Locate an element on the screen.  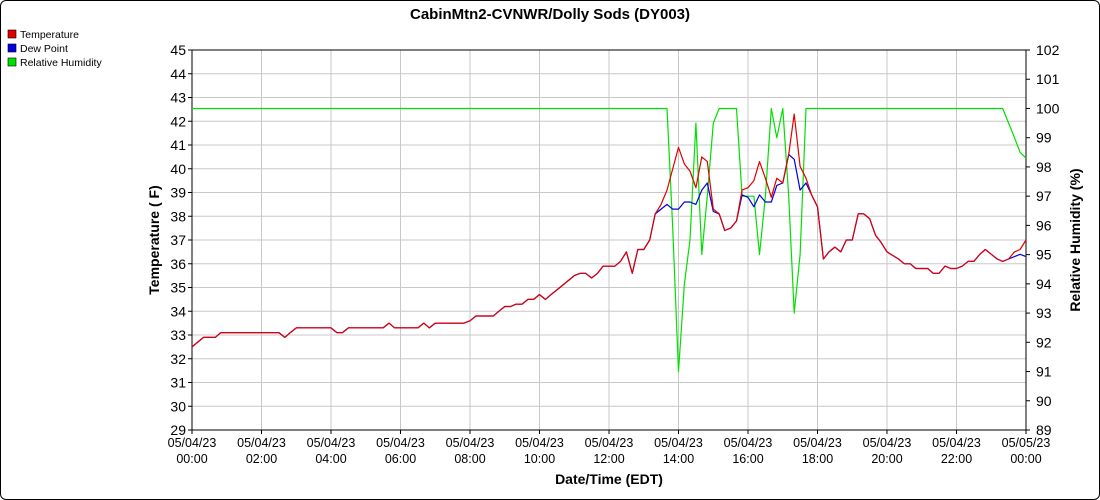
x-tick-time-label: 04:00 is located at coordinates (330, 459).